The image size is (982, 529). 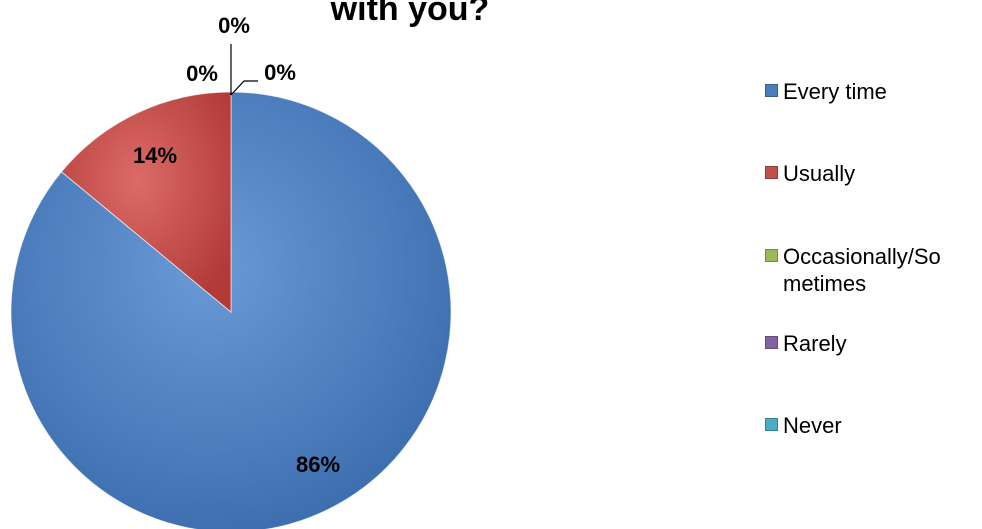 What do you see at coordinates (771, 424) in the screenshot?
I see `legend-swatch-never` at bounding box center [771, 424].